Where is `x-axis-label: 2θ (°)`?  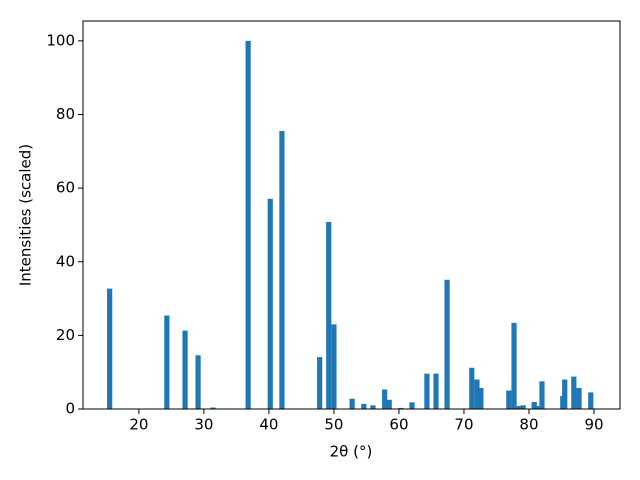
x-axis-label: 2θ (°) is located at coordinates (351, 452).